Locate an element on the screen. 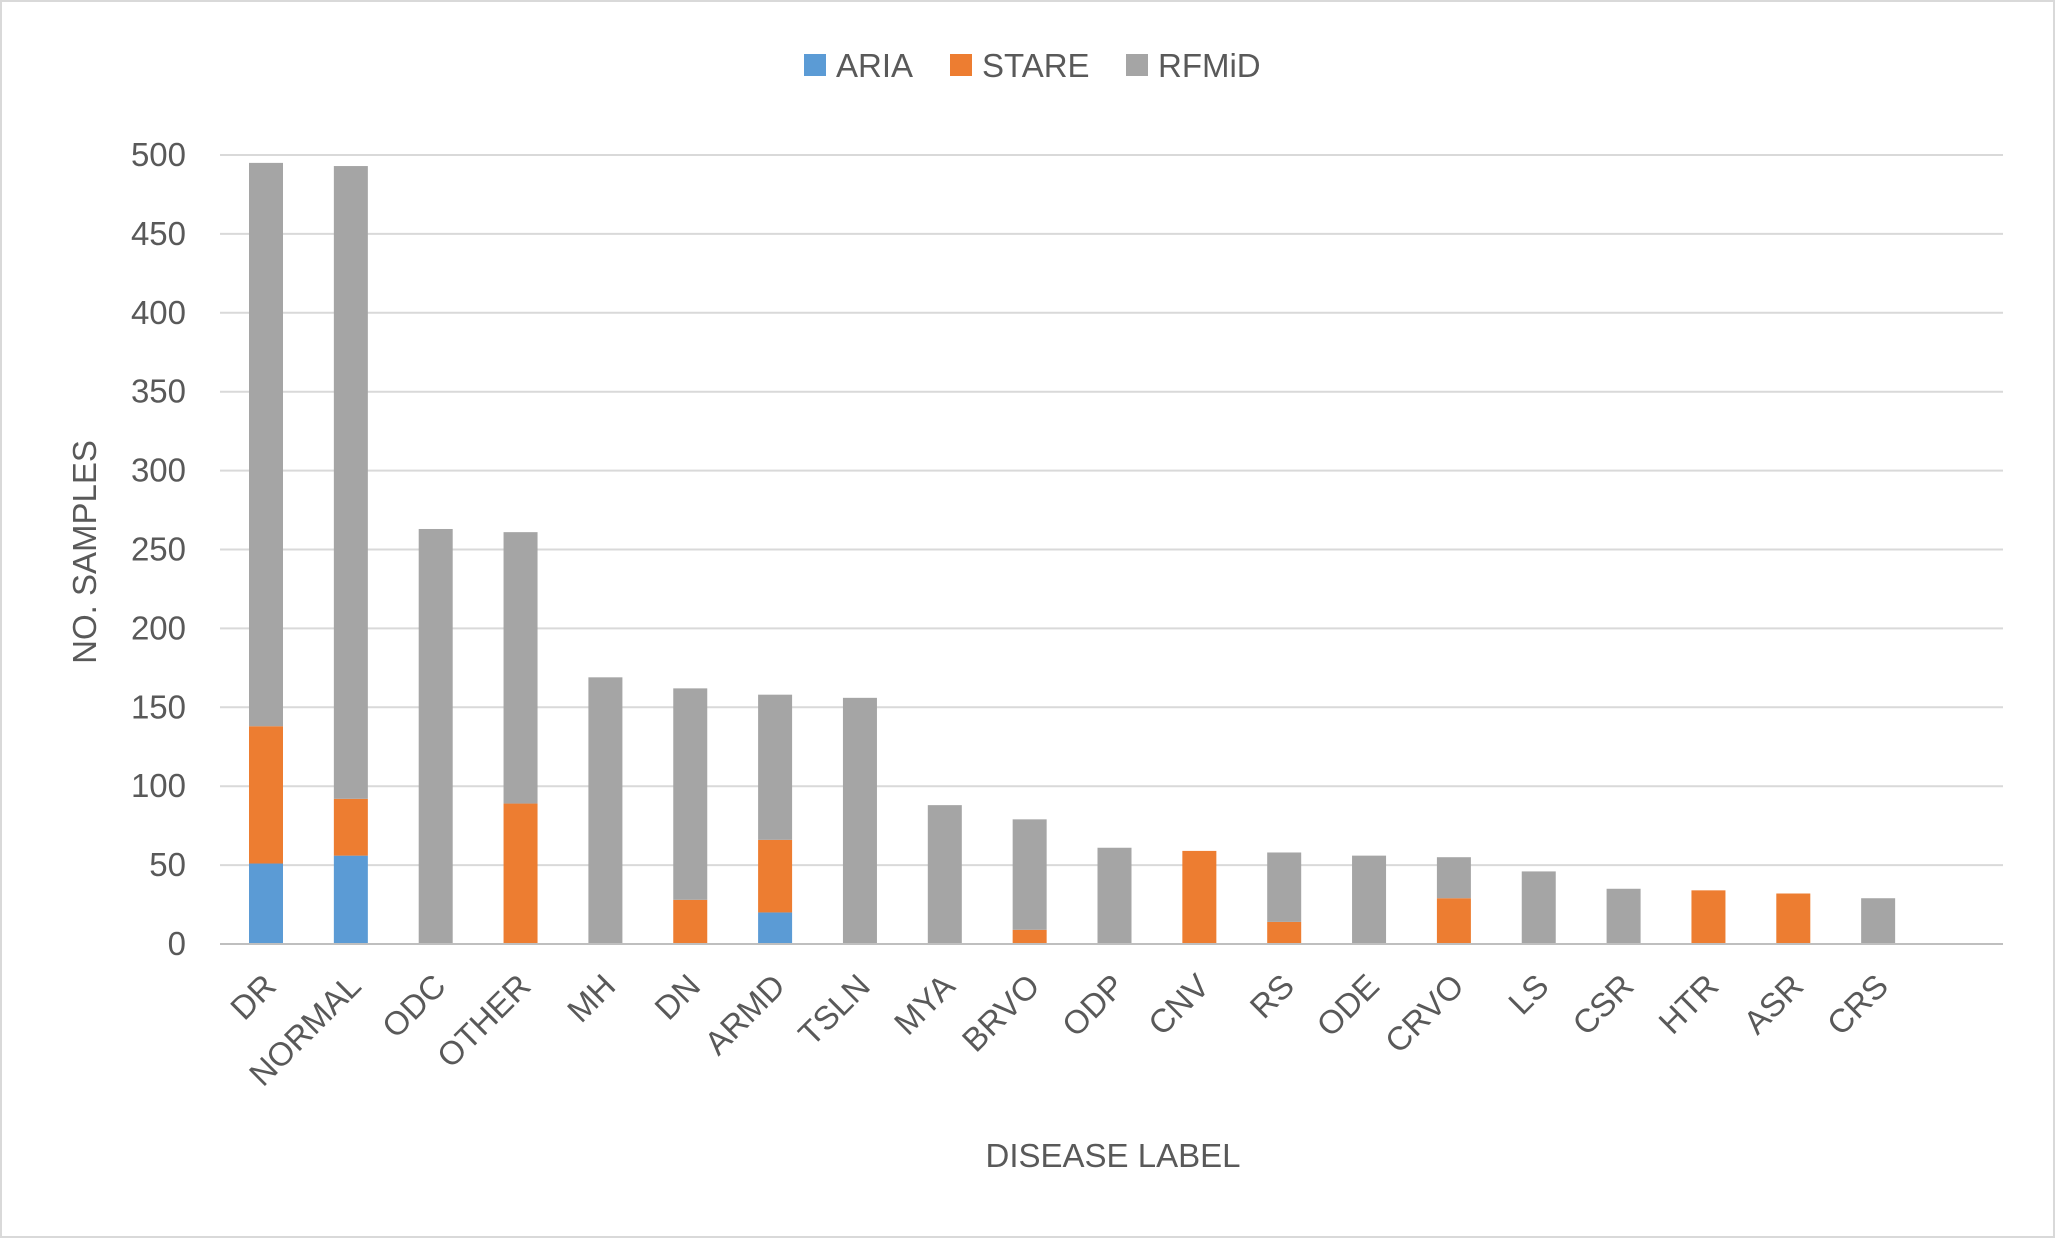  bar-dn-rfmid is located at coordinates (690, 794).